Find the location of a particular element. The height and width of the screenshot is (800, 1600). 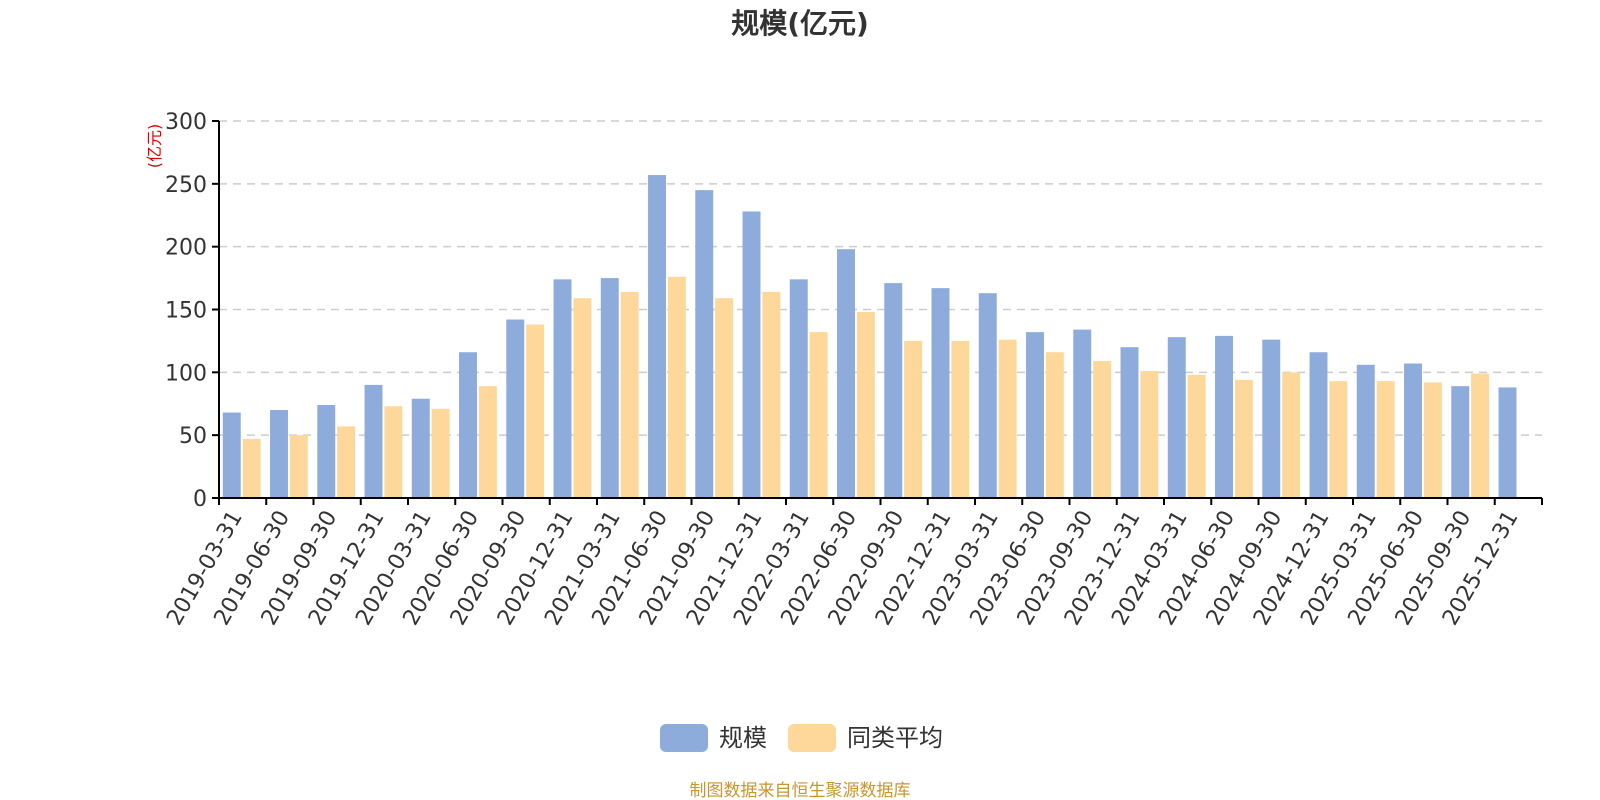

y-tick-label: 50 is located at coordinates (193, 436).